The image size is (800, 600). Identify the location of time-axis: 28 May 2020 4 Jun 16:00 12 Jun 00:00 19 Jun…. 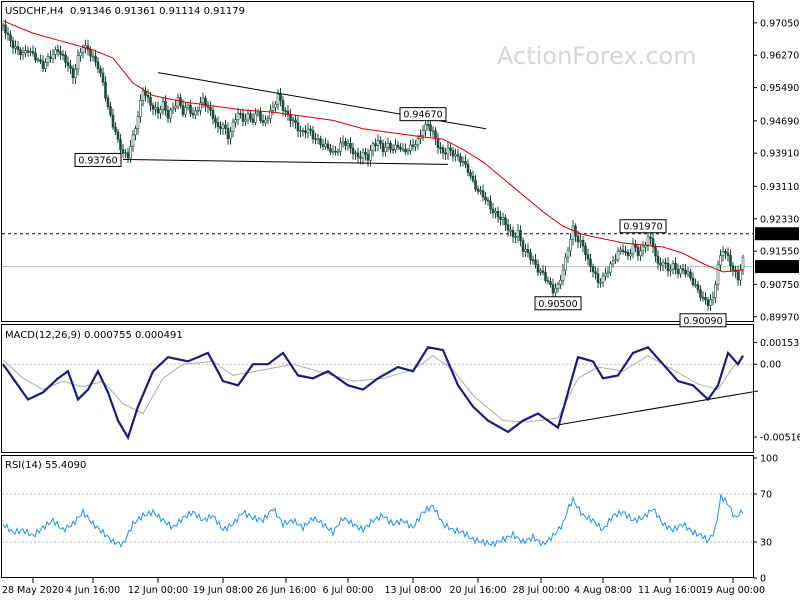
(383, 587).